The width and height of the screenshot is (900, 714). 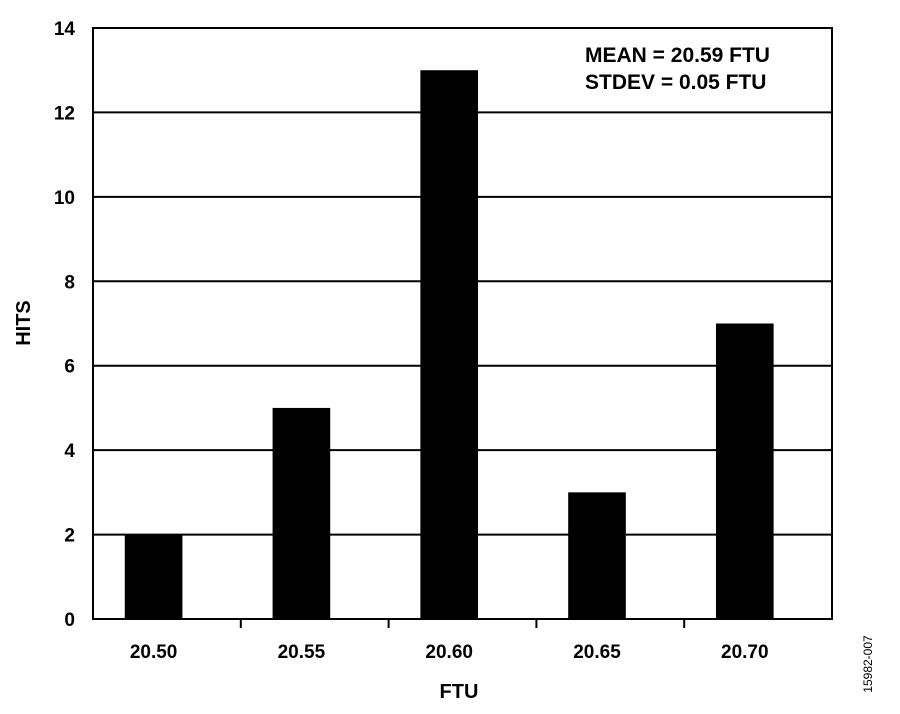 I want to click on x-tick-label: 20.60, so click(x=449, y=652).